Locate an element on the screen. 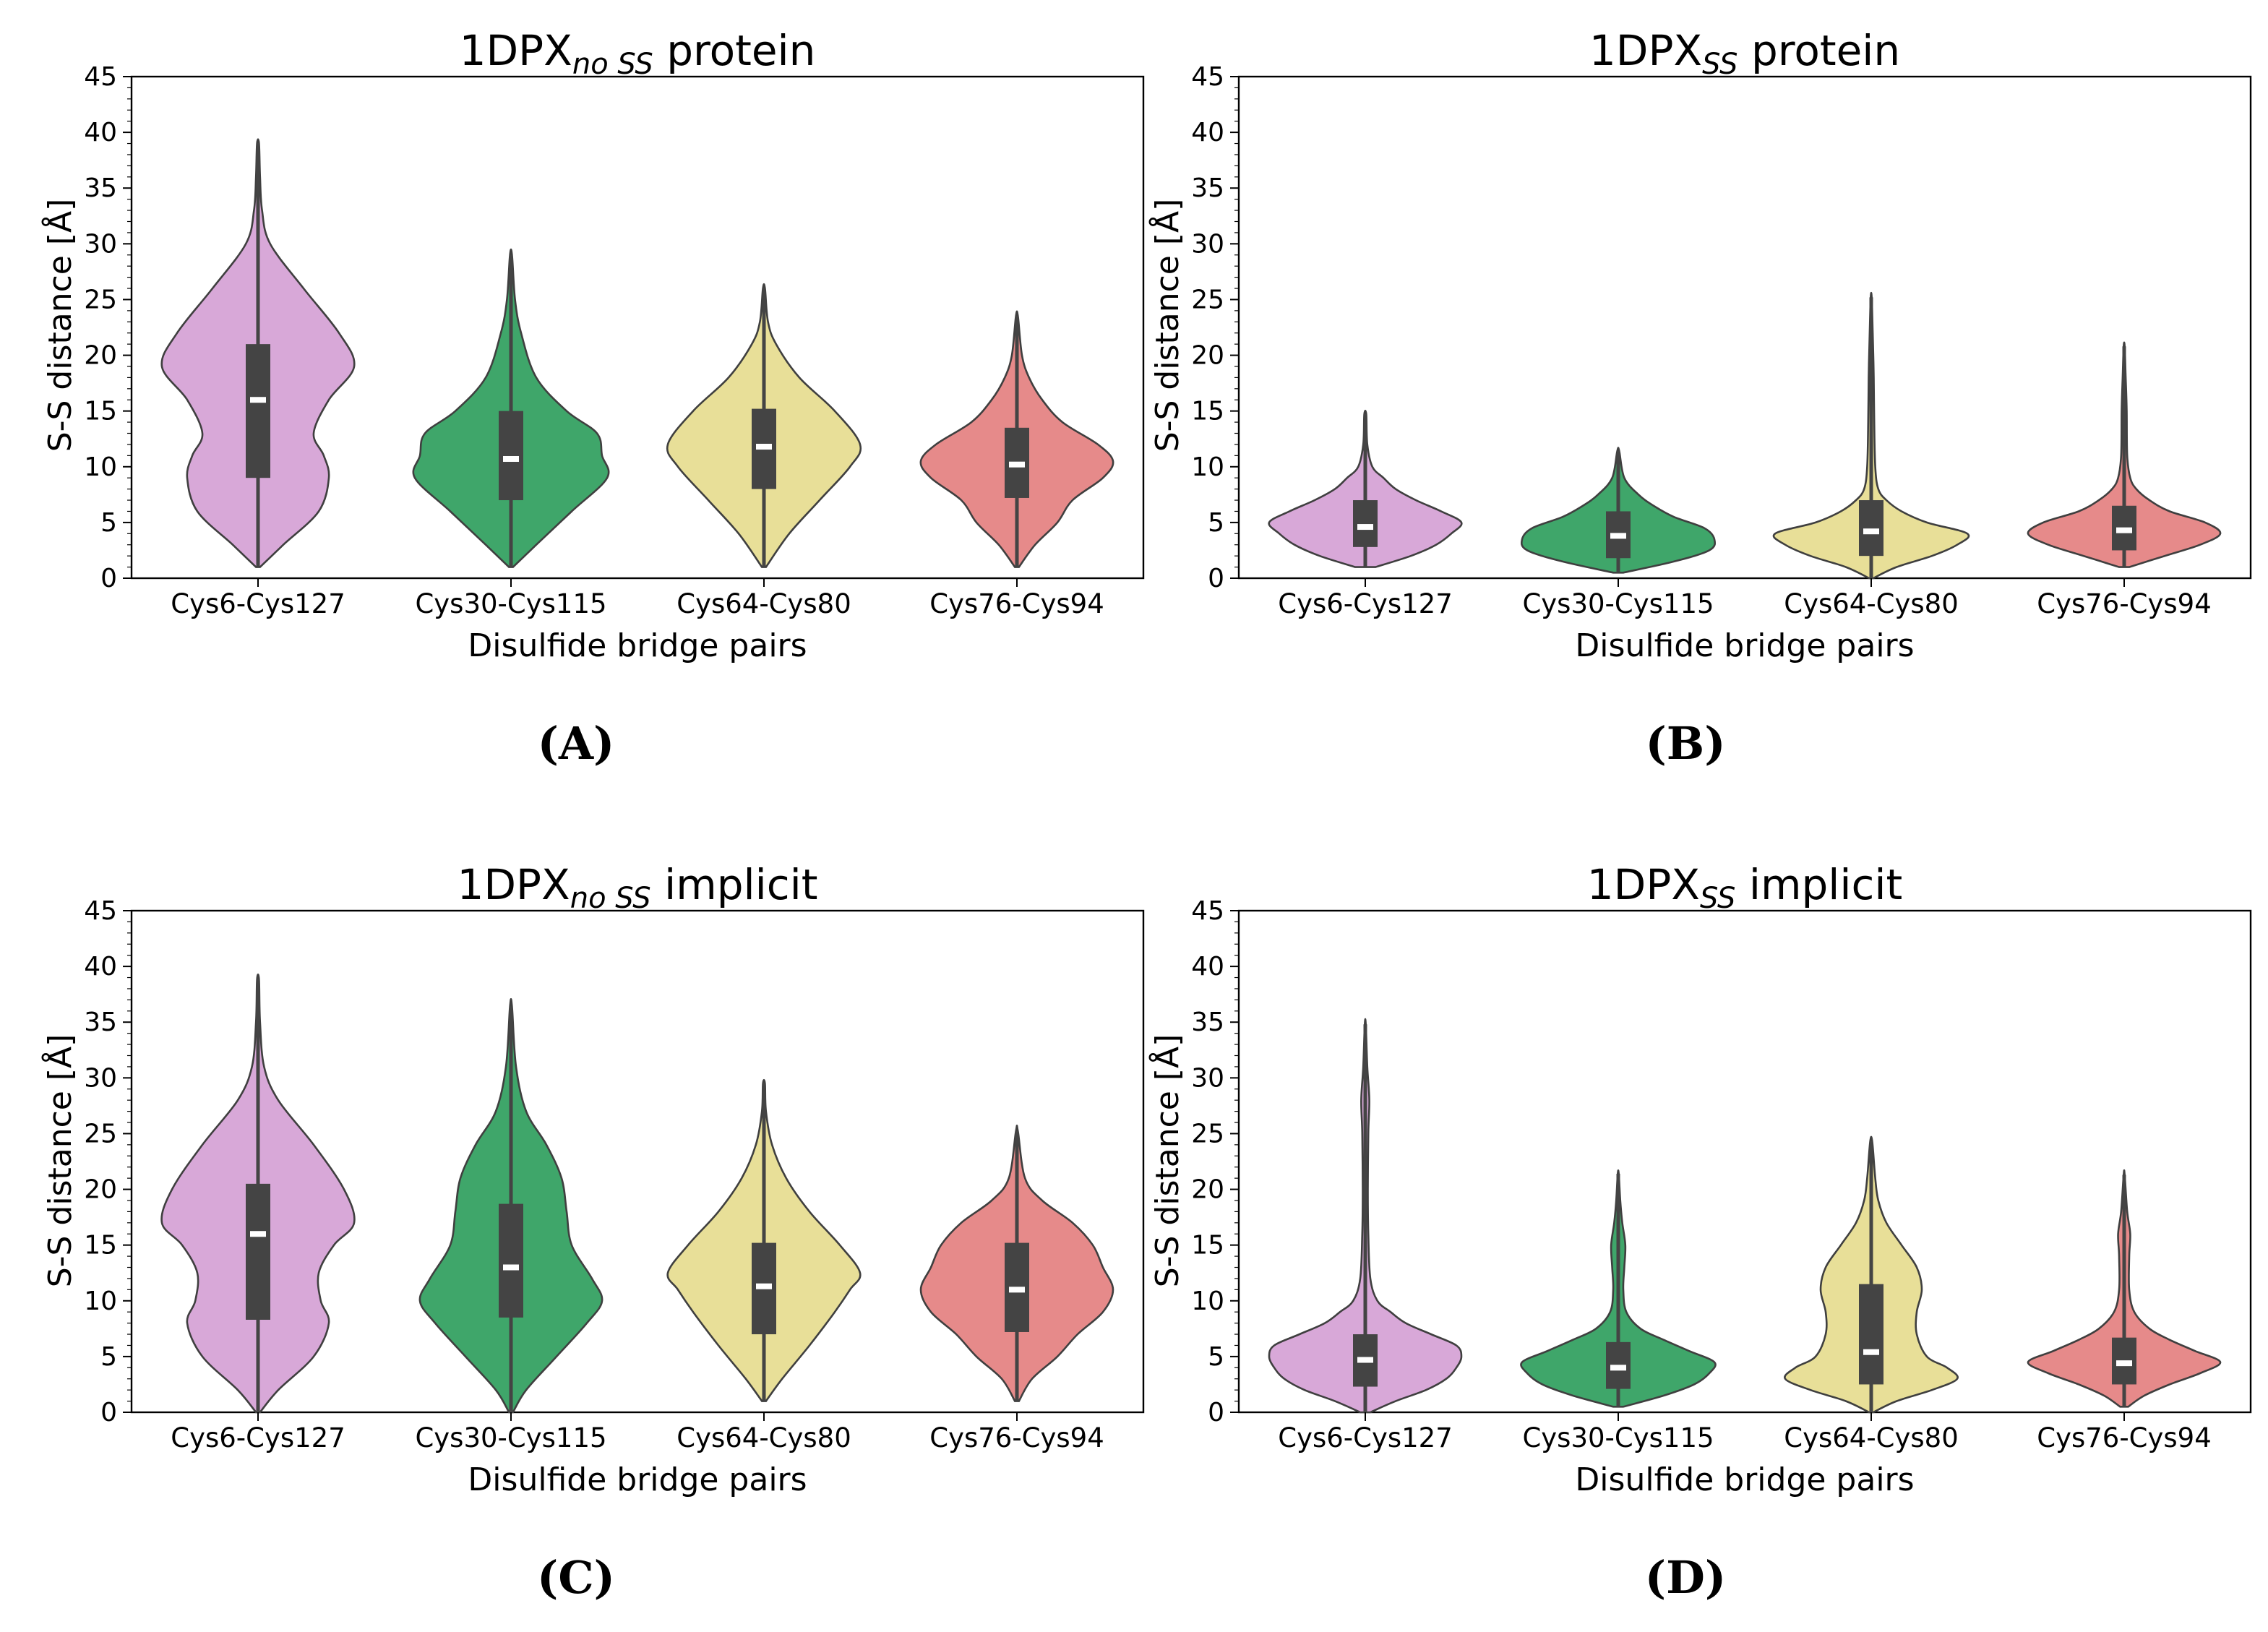  panel-d-y-tick-label: 30 is located at coordinates (1207, 1078).